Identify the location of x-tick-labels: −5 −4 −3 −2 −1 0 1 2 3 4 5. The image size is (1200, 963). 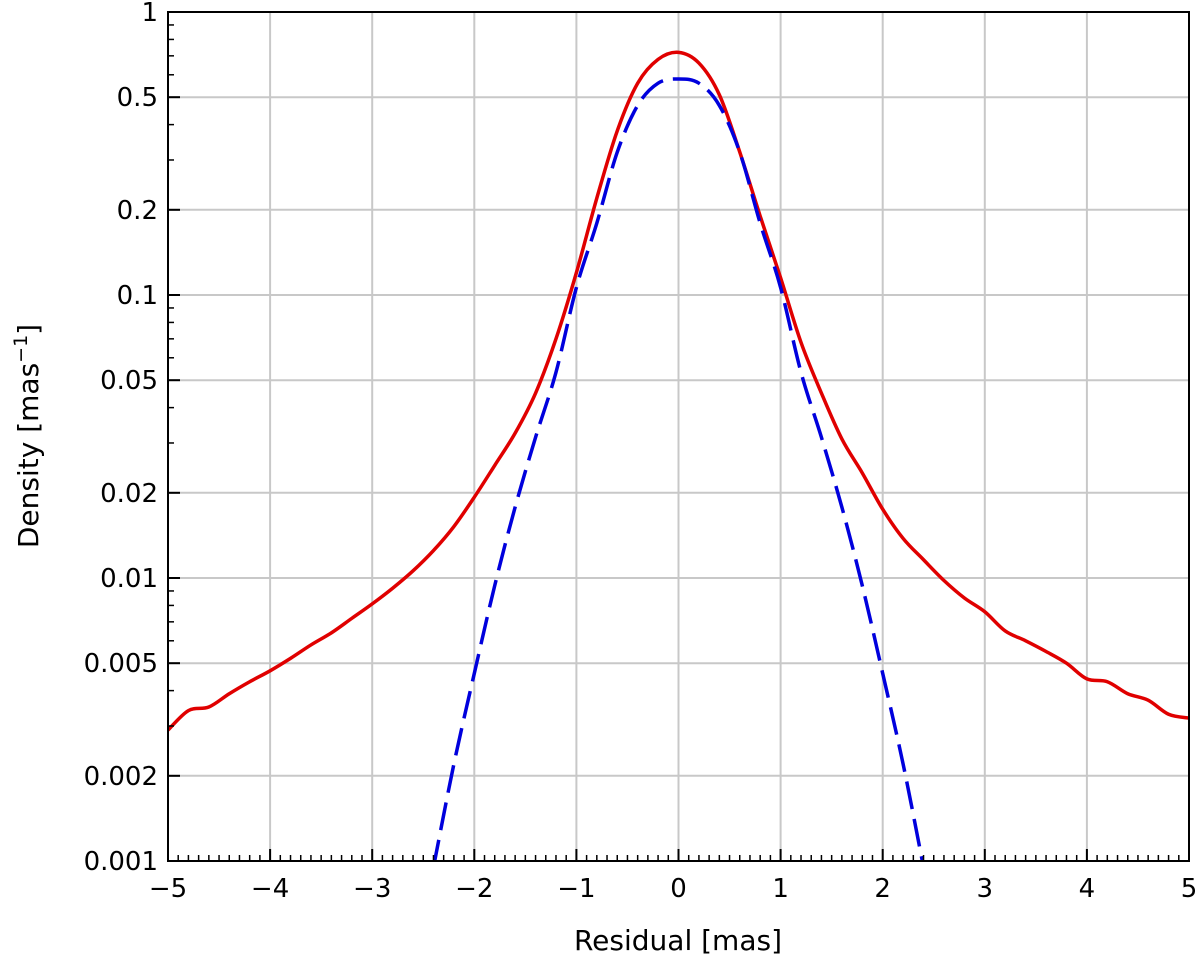
(673, 889).